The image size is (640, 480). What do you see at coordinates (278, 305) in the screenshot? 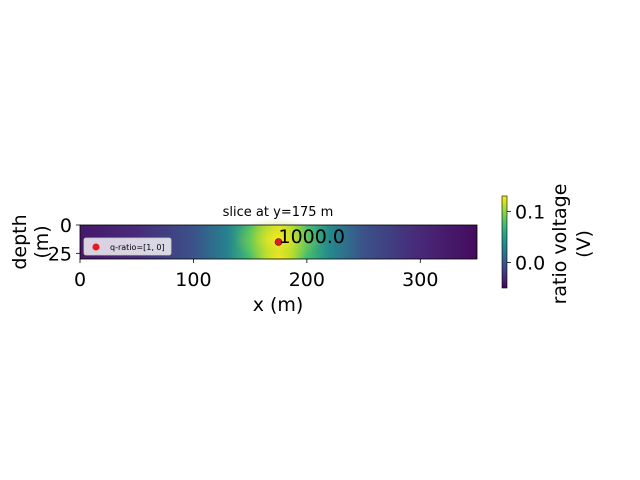
I see `x-axis-label: x (m)` at bounding box center [278, 305].